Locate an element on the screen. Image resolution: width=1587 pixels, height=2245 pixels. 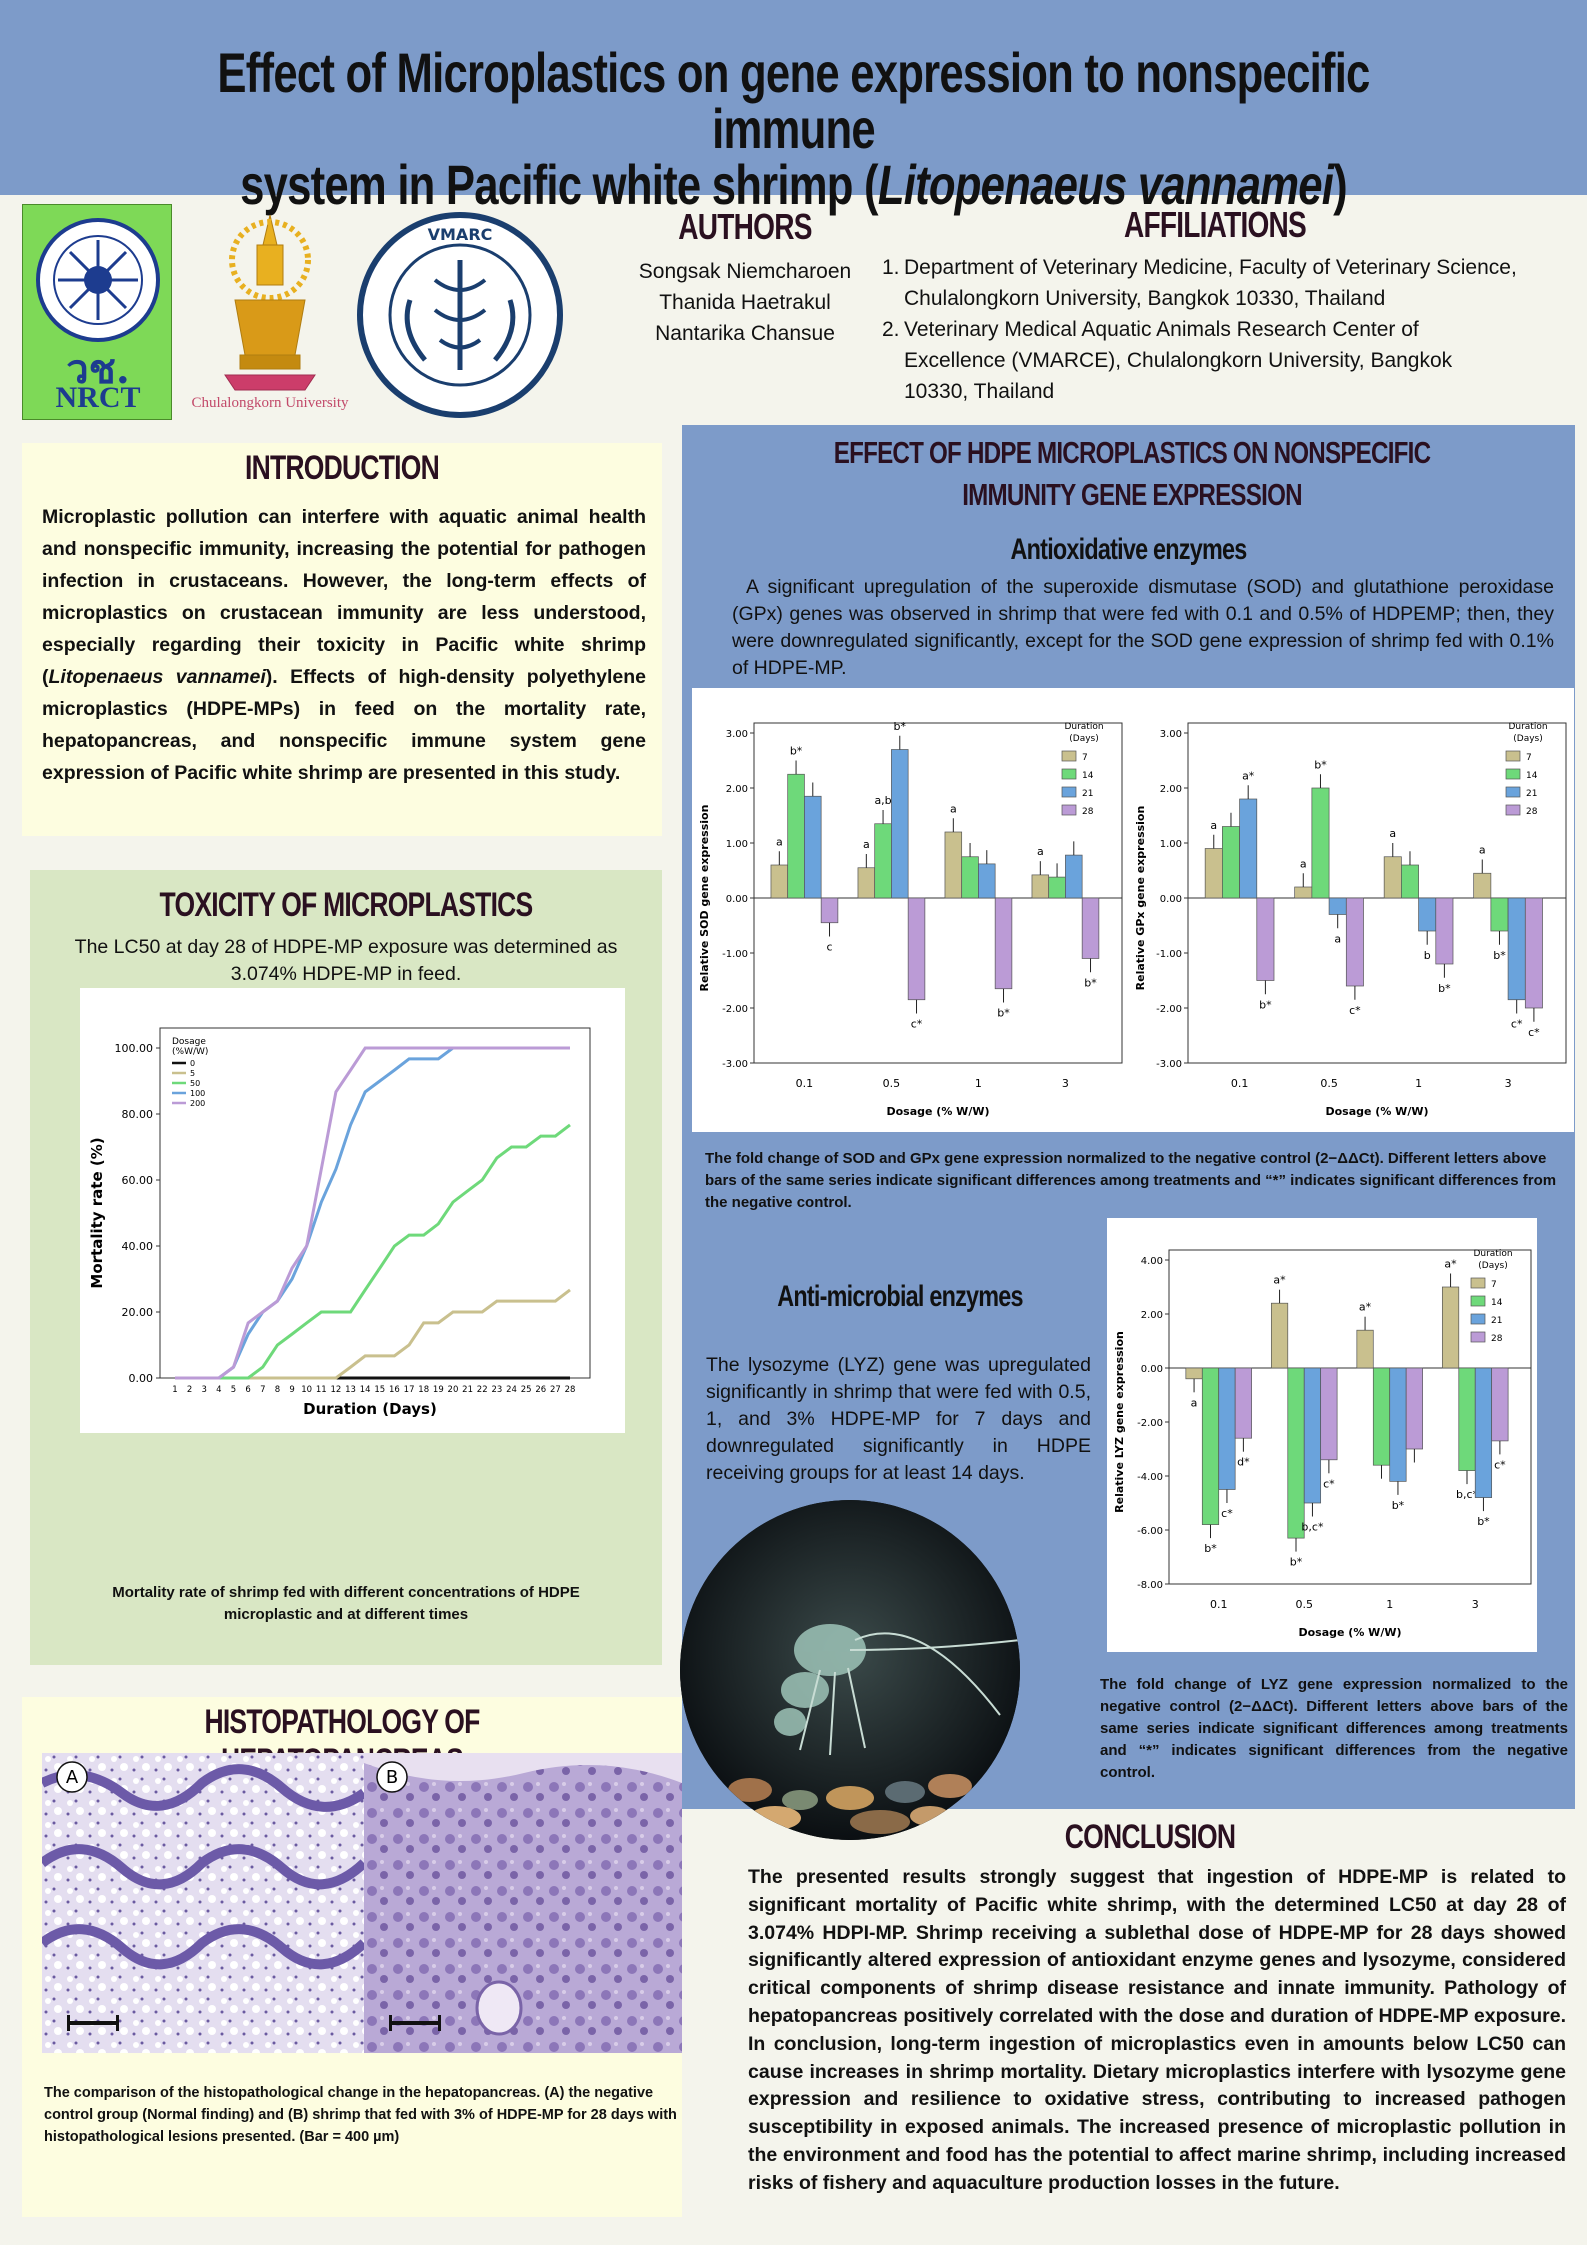
y-tick-label: 2.00 is located at coordinates (737, 789).